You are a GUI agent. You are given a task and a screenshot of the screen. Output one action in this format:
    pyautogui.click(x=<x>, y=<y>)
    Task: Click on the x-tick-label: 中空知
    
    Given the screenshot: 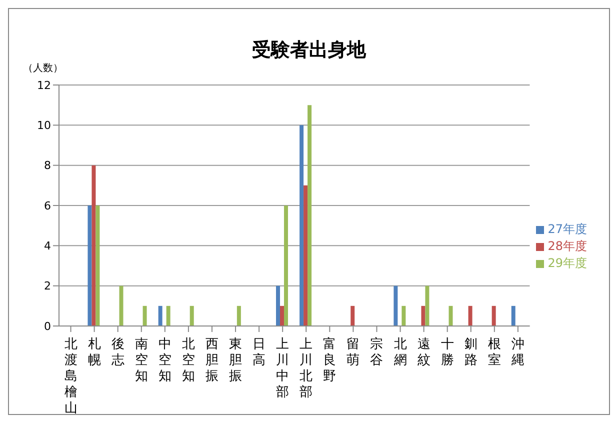 What is the action you would take?
    pyautogui.click(x=165, y=360)
    